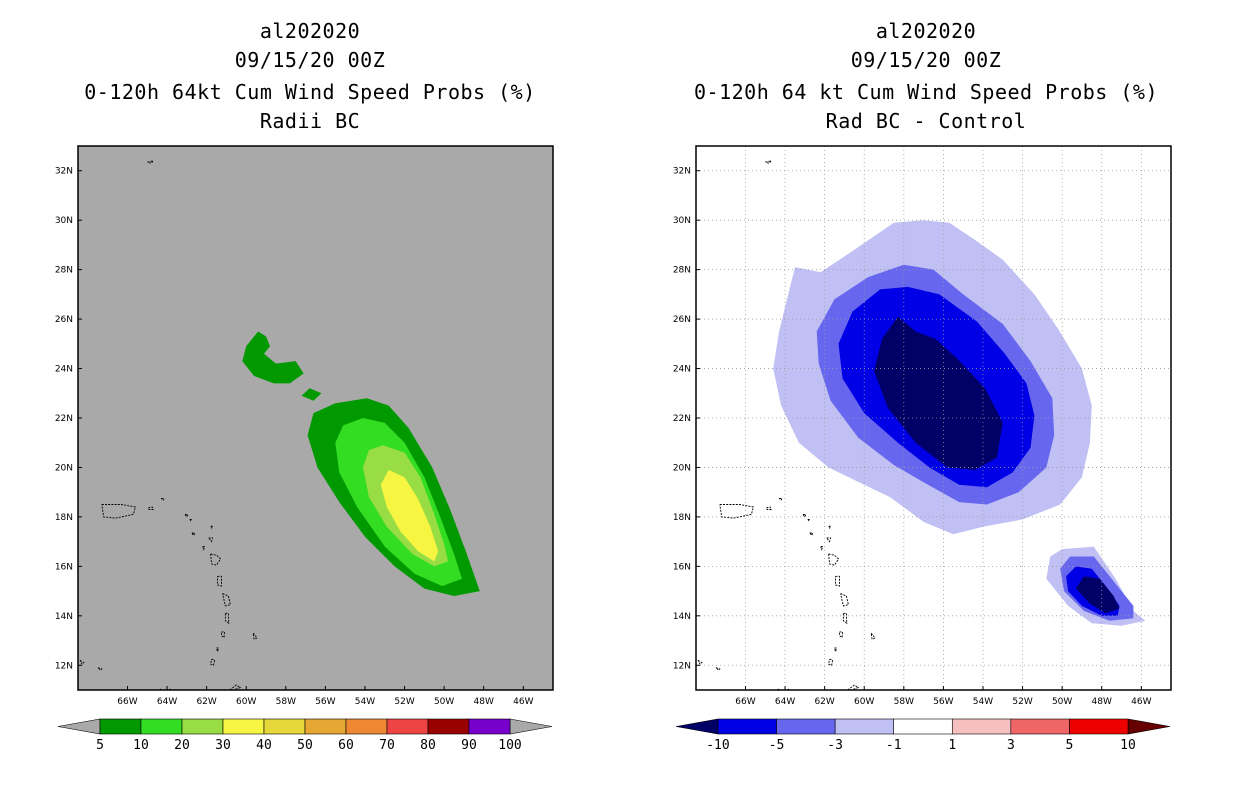 The height and width of the screenshot is (800, 1236). Describe the element at coordinates (894, 745) in the screenshot. I see `colorbar-label: -1` at that location.